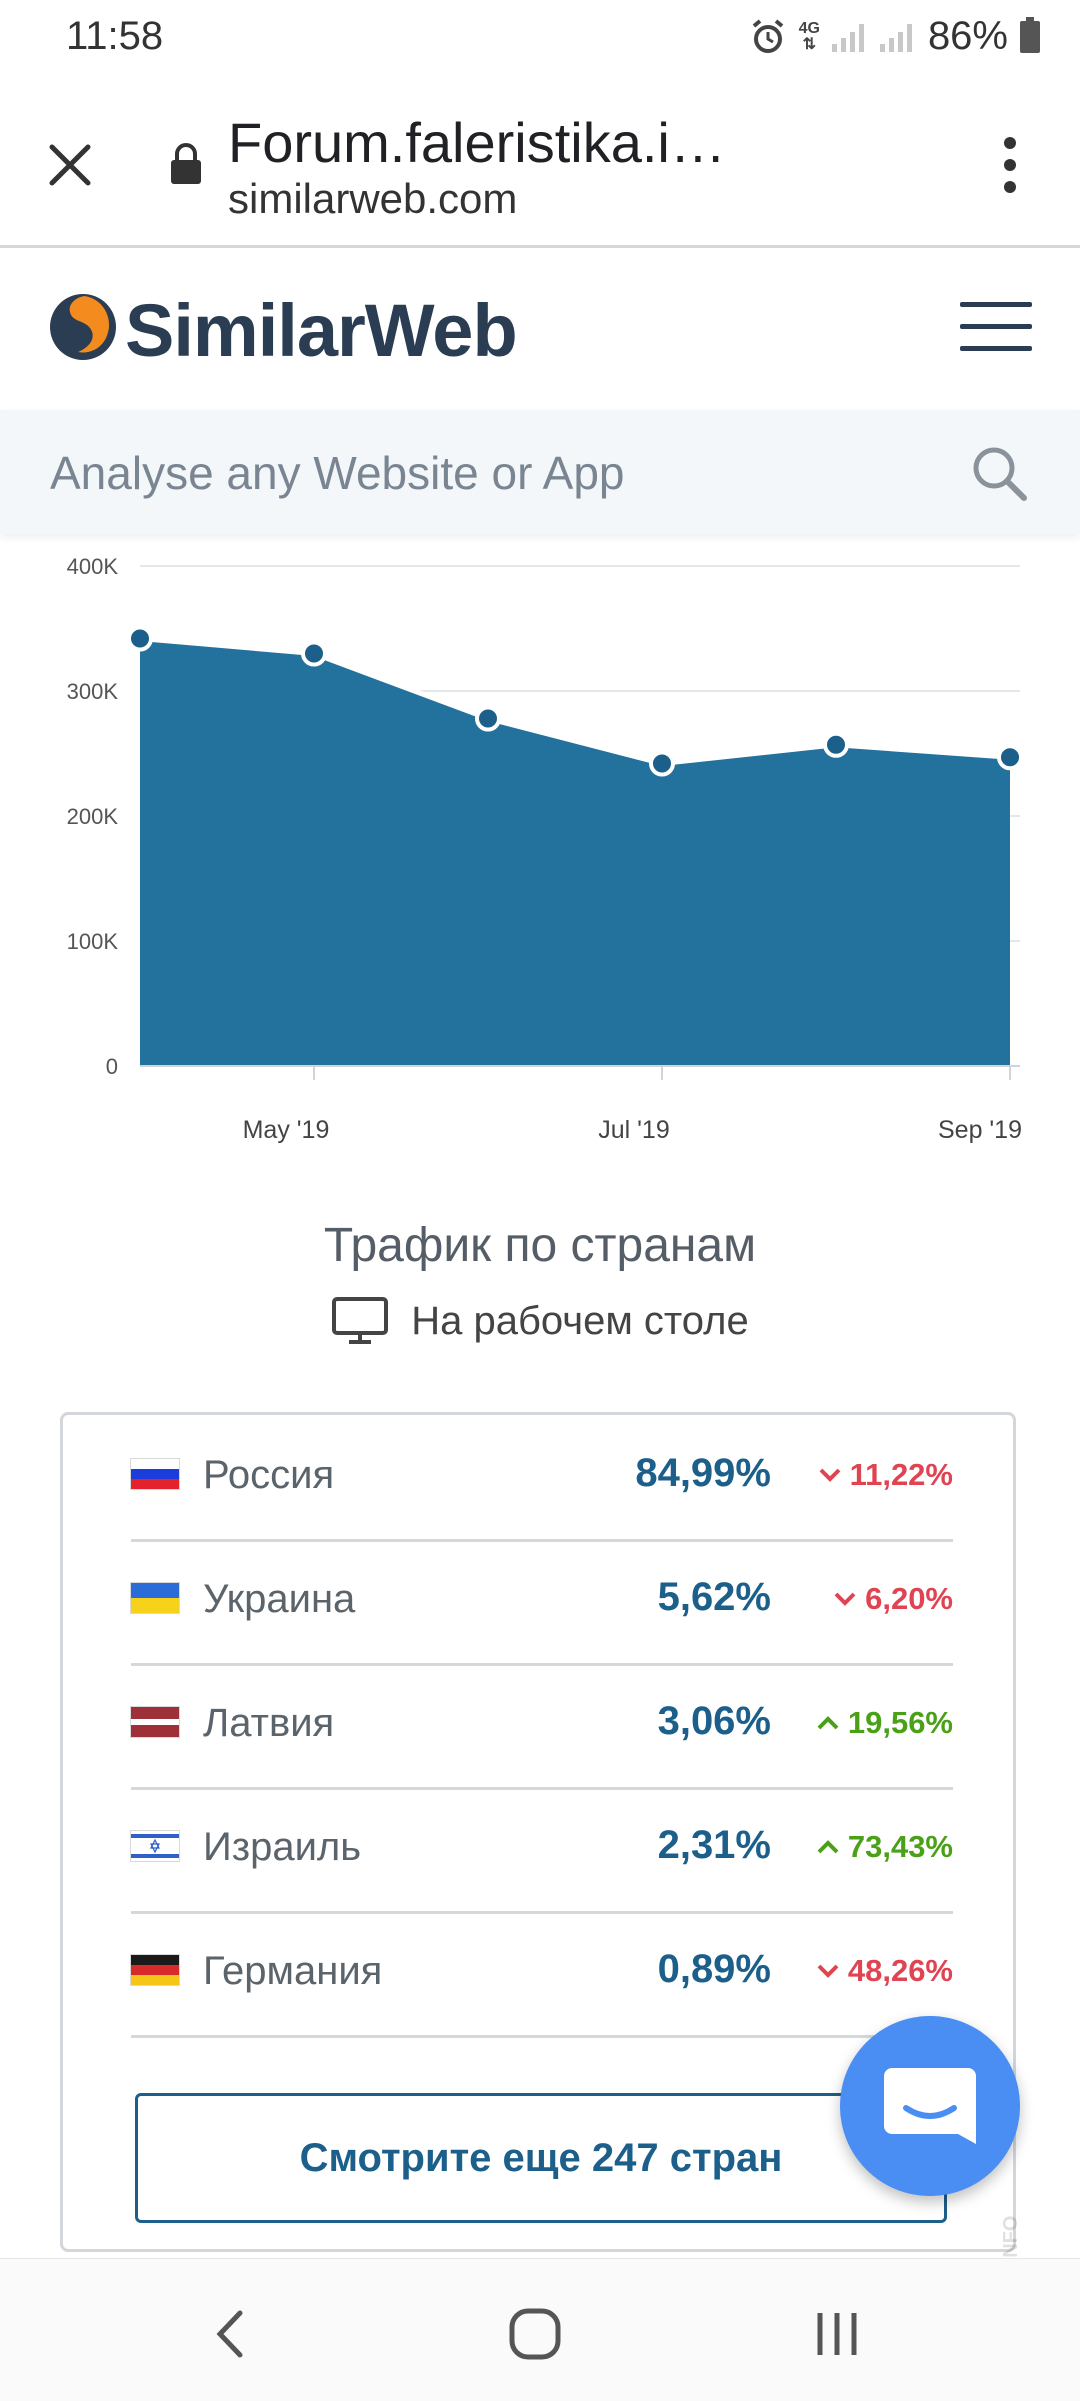 This screenshot has width=1080, height=2401. Describe the element at coordinates (575, 852) in the screenshot. I see `area-fill` at that location.